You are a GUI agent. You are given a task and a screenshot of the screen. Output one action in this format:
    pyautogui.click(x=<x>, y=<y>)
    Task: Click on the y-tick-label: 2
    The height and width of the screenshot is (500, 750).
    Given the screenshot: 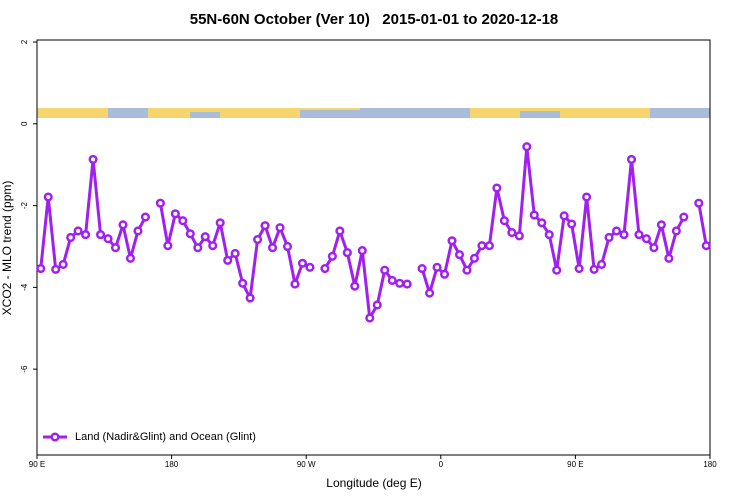 What is the action you would take?
    pyautogui.click(x=24, y=41)
    